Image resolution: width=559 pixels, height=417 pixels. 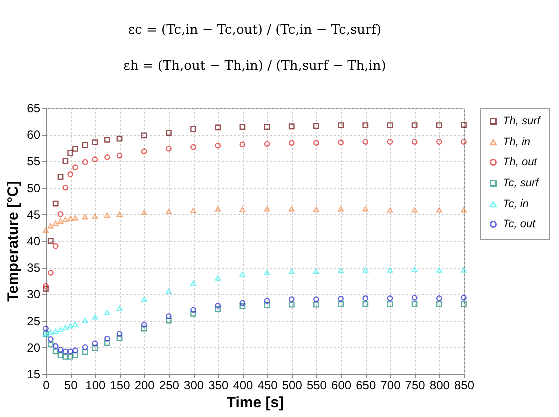 I want to click on legend-label: Th, in, so click(x=517, y=142).